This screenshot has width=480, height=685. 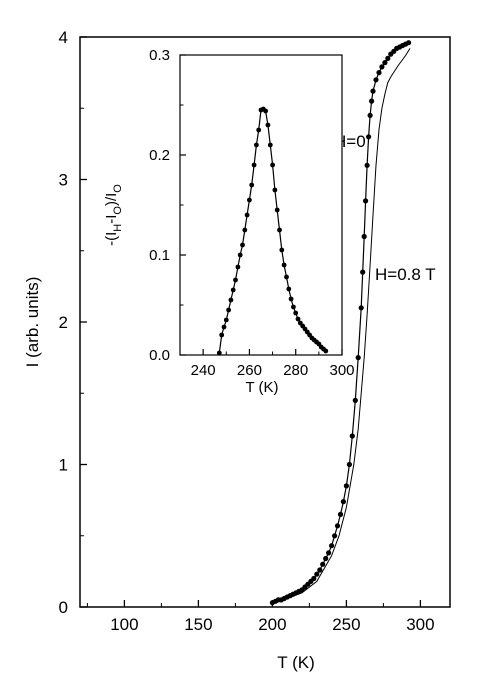 What do you see at coordinates (63, 37) in the screenshot?
I see `main-y-tick-label: 4` at bounding box center [63, 37].